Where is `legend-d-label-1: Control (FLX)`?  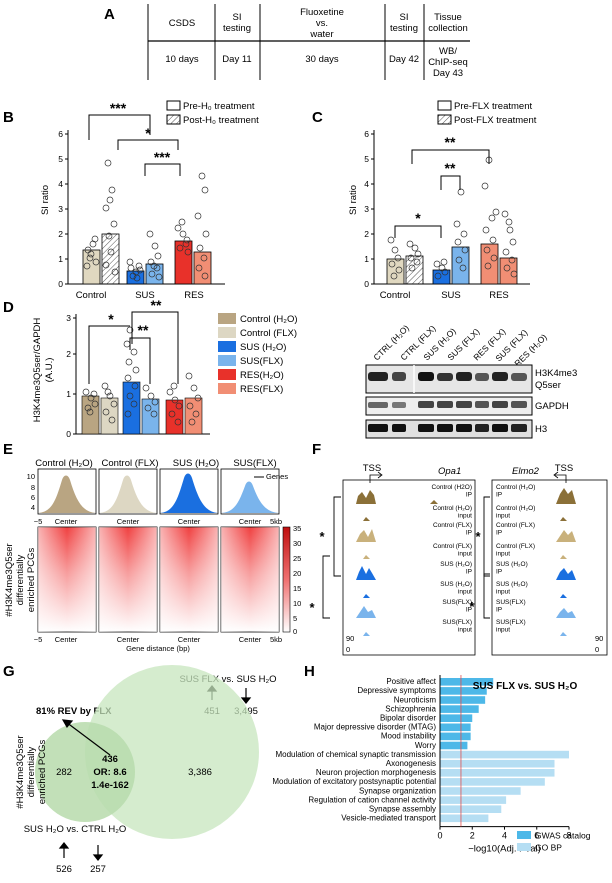 legend-d-label-1: Control (FLX) is located at coordinates (268, 333).